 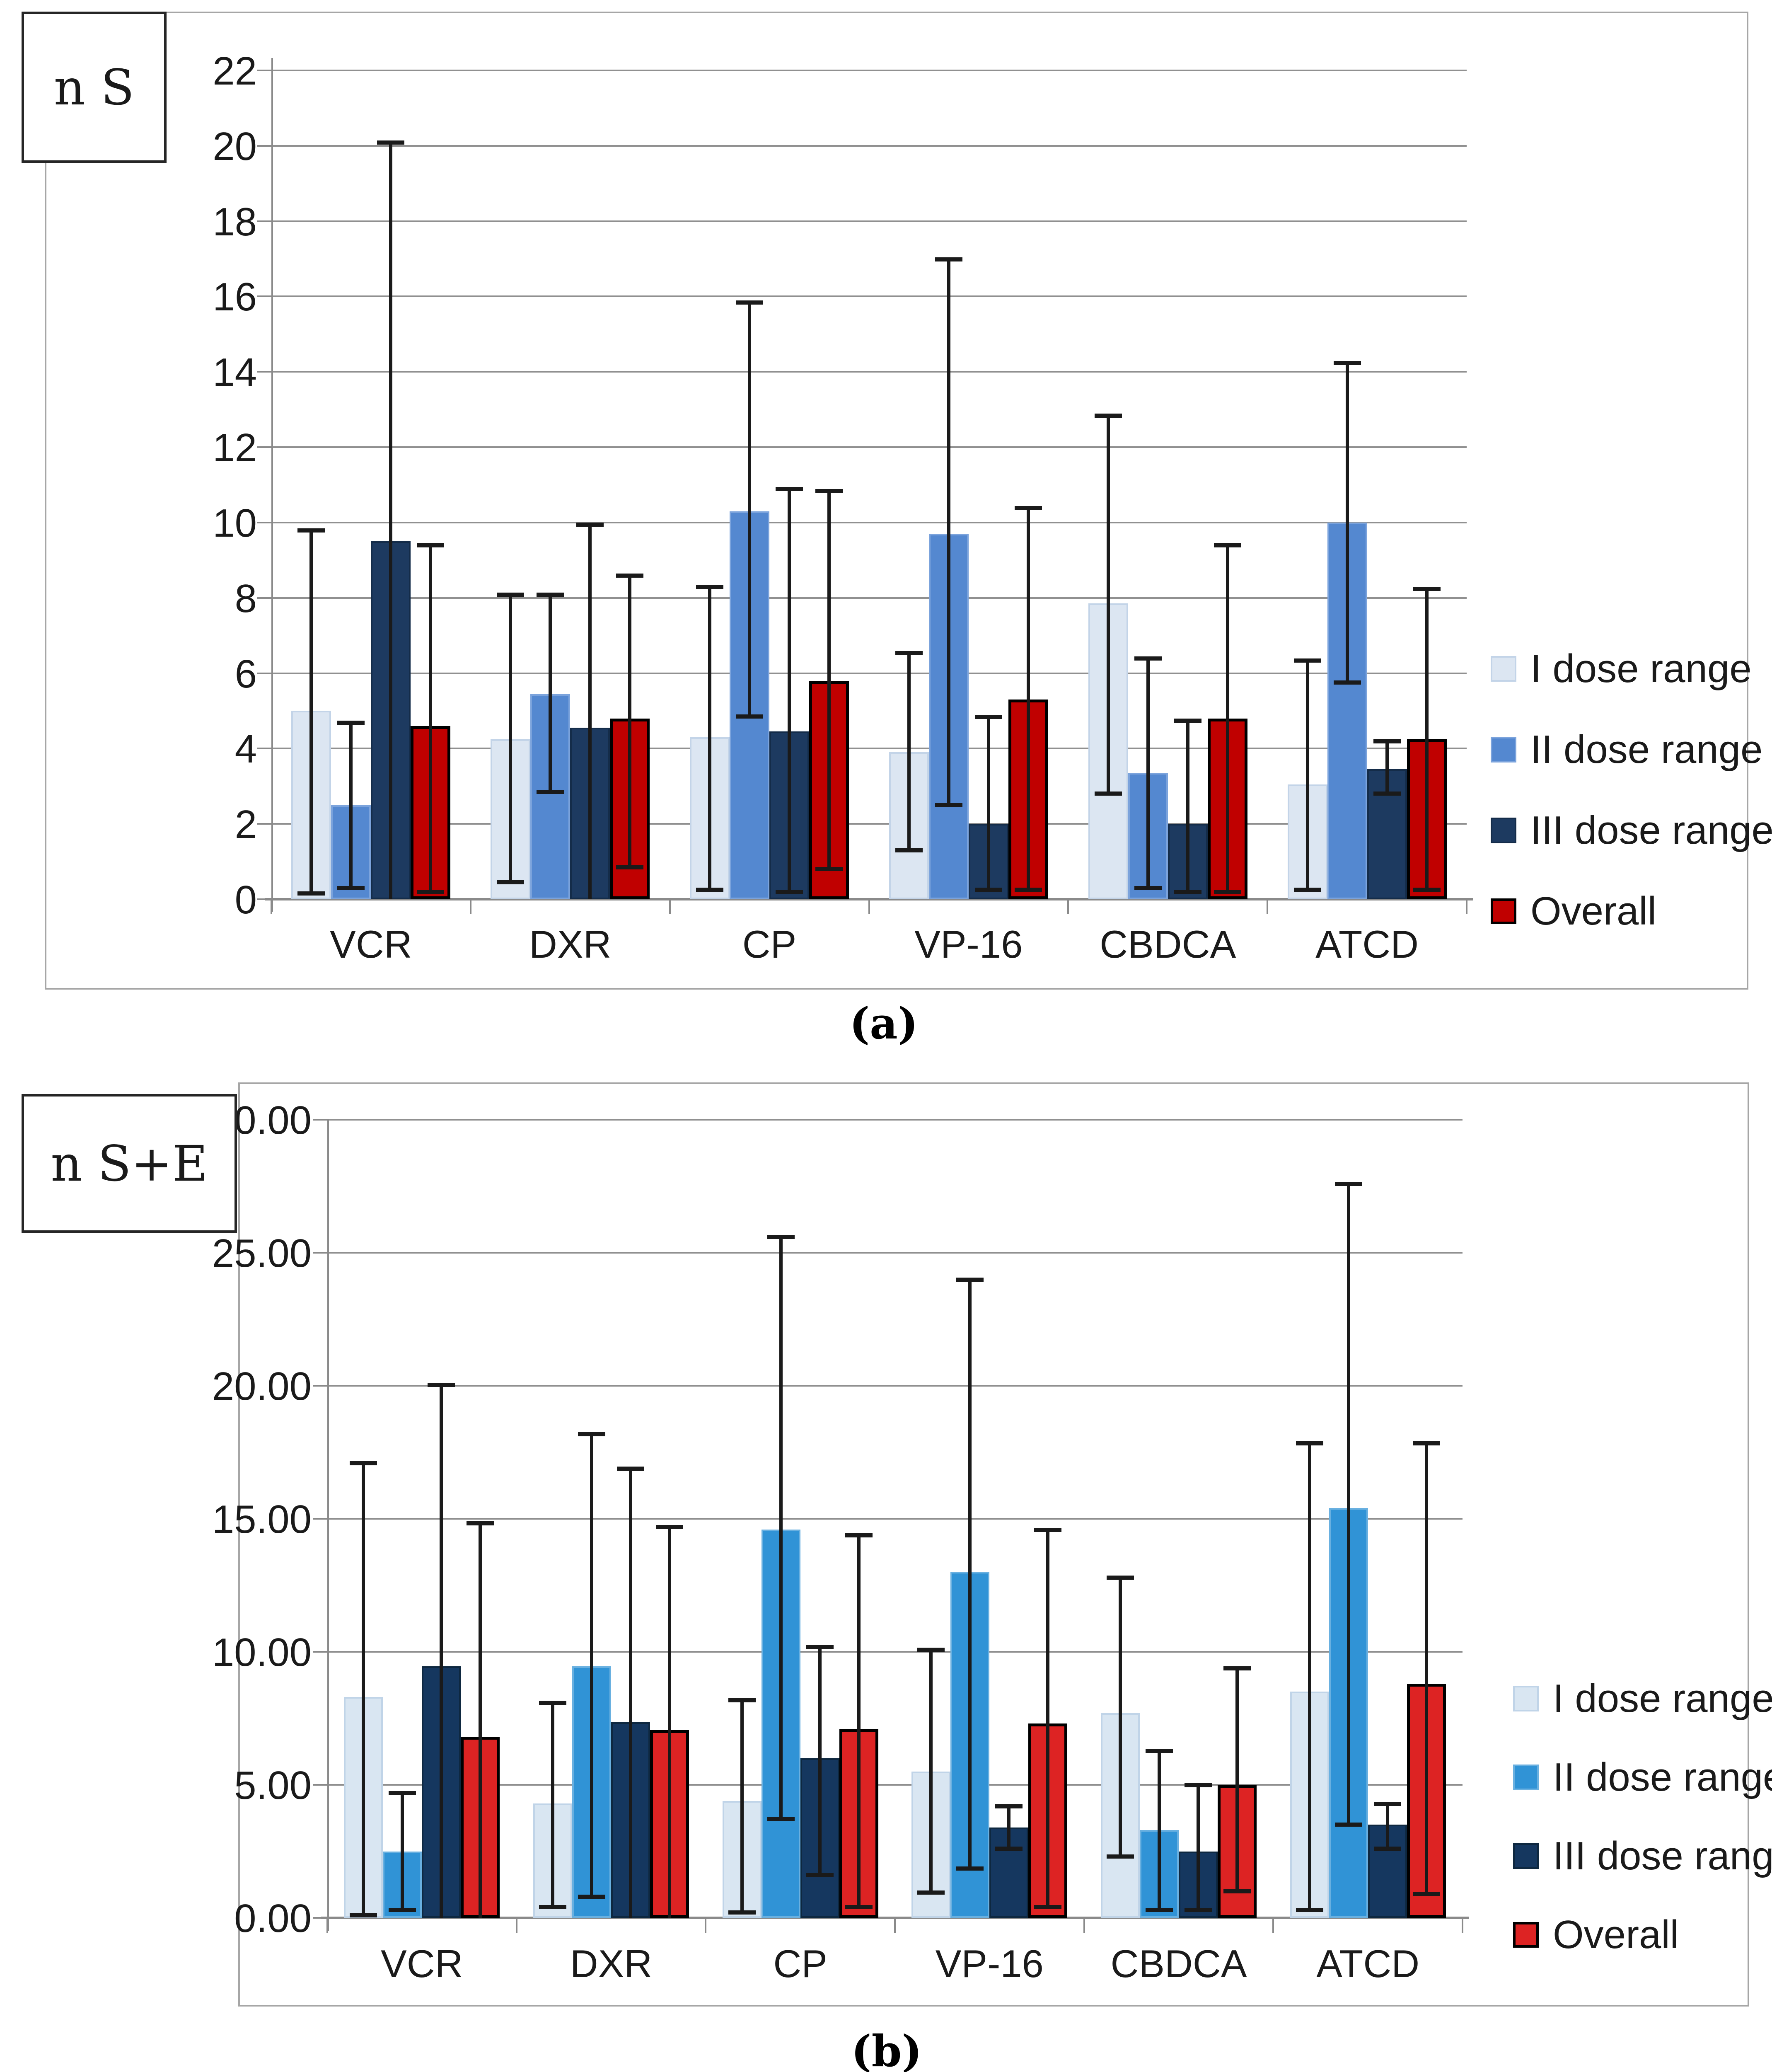 I want to click on y-axis-unit-text-a: n S, so click(x=94, y=87).